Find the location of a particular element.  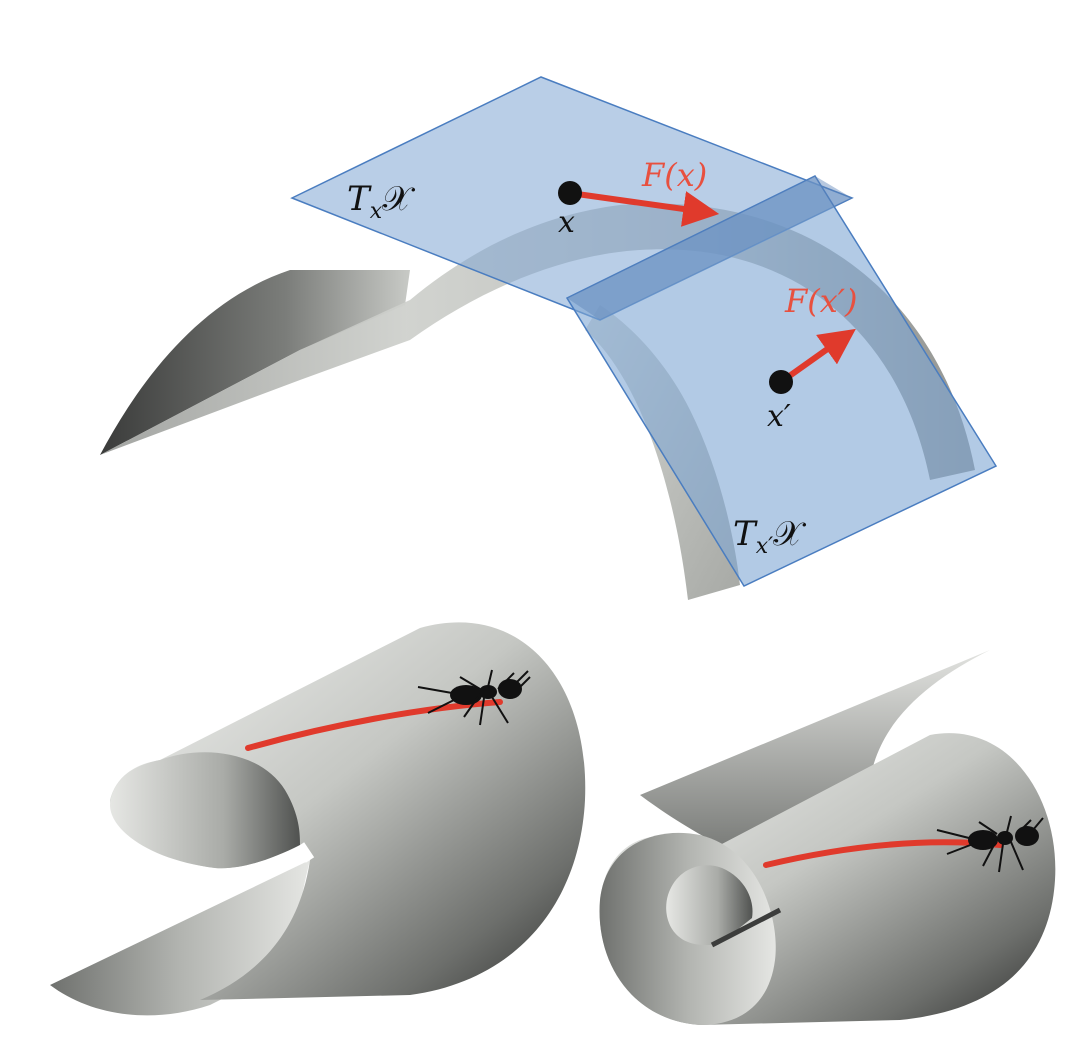

label-vector-x: F(x) is located at coordinates (674, 175).